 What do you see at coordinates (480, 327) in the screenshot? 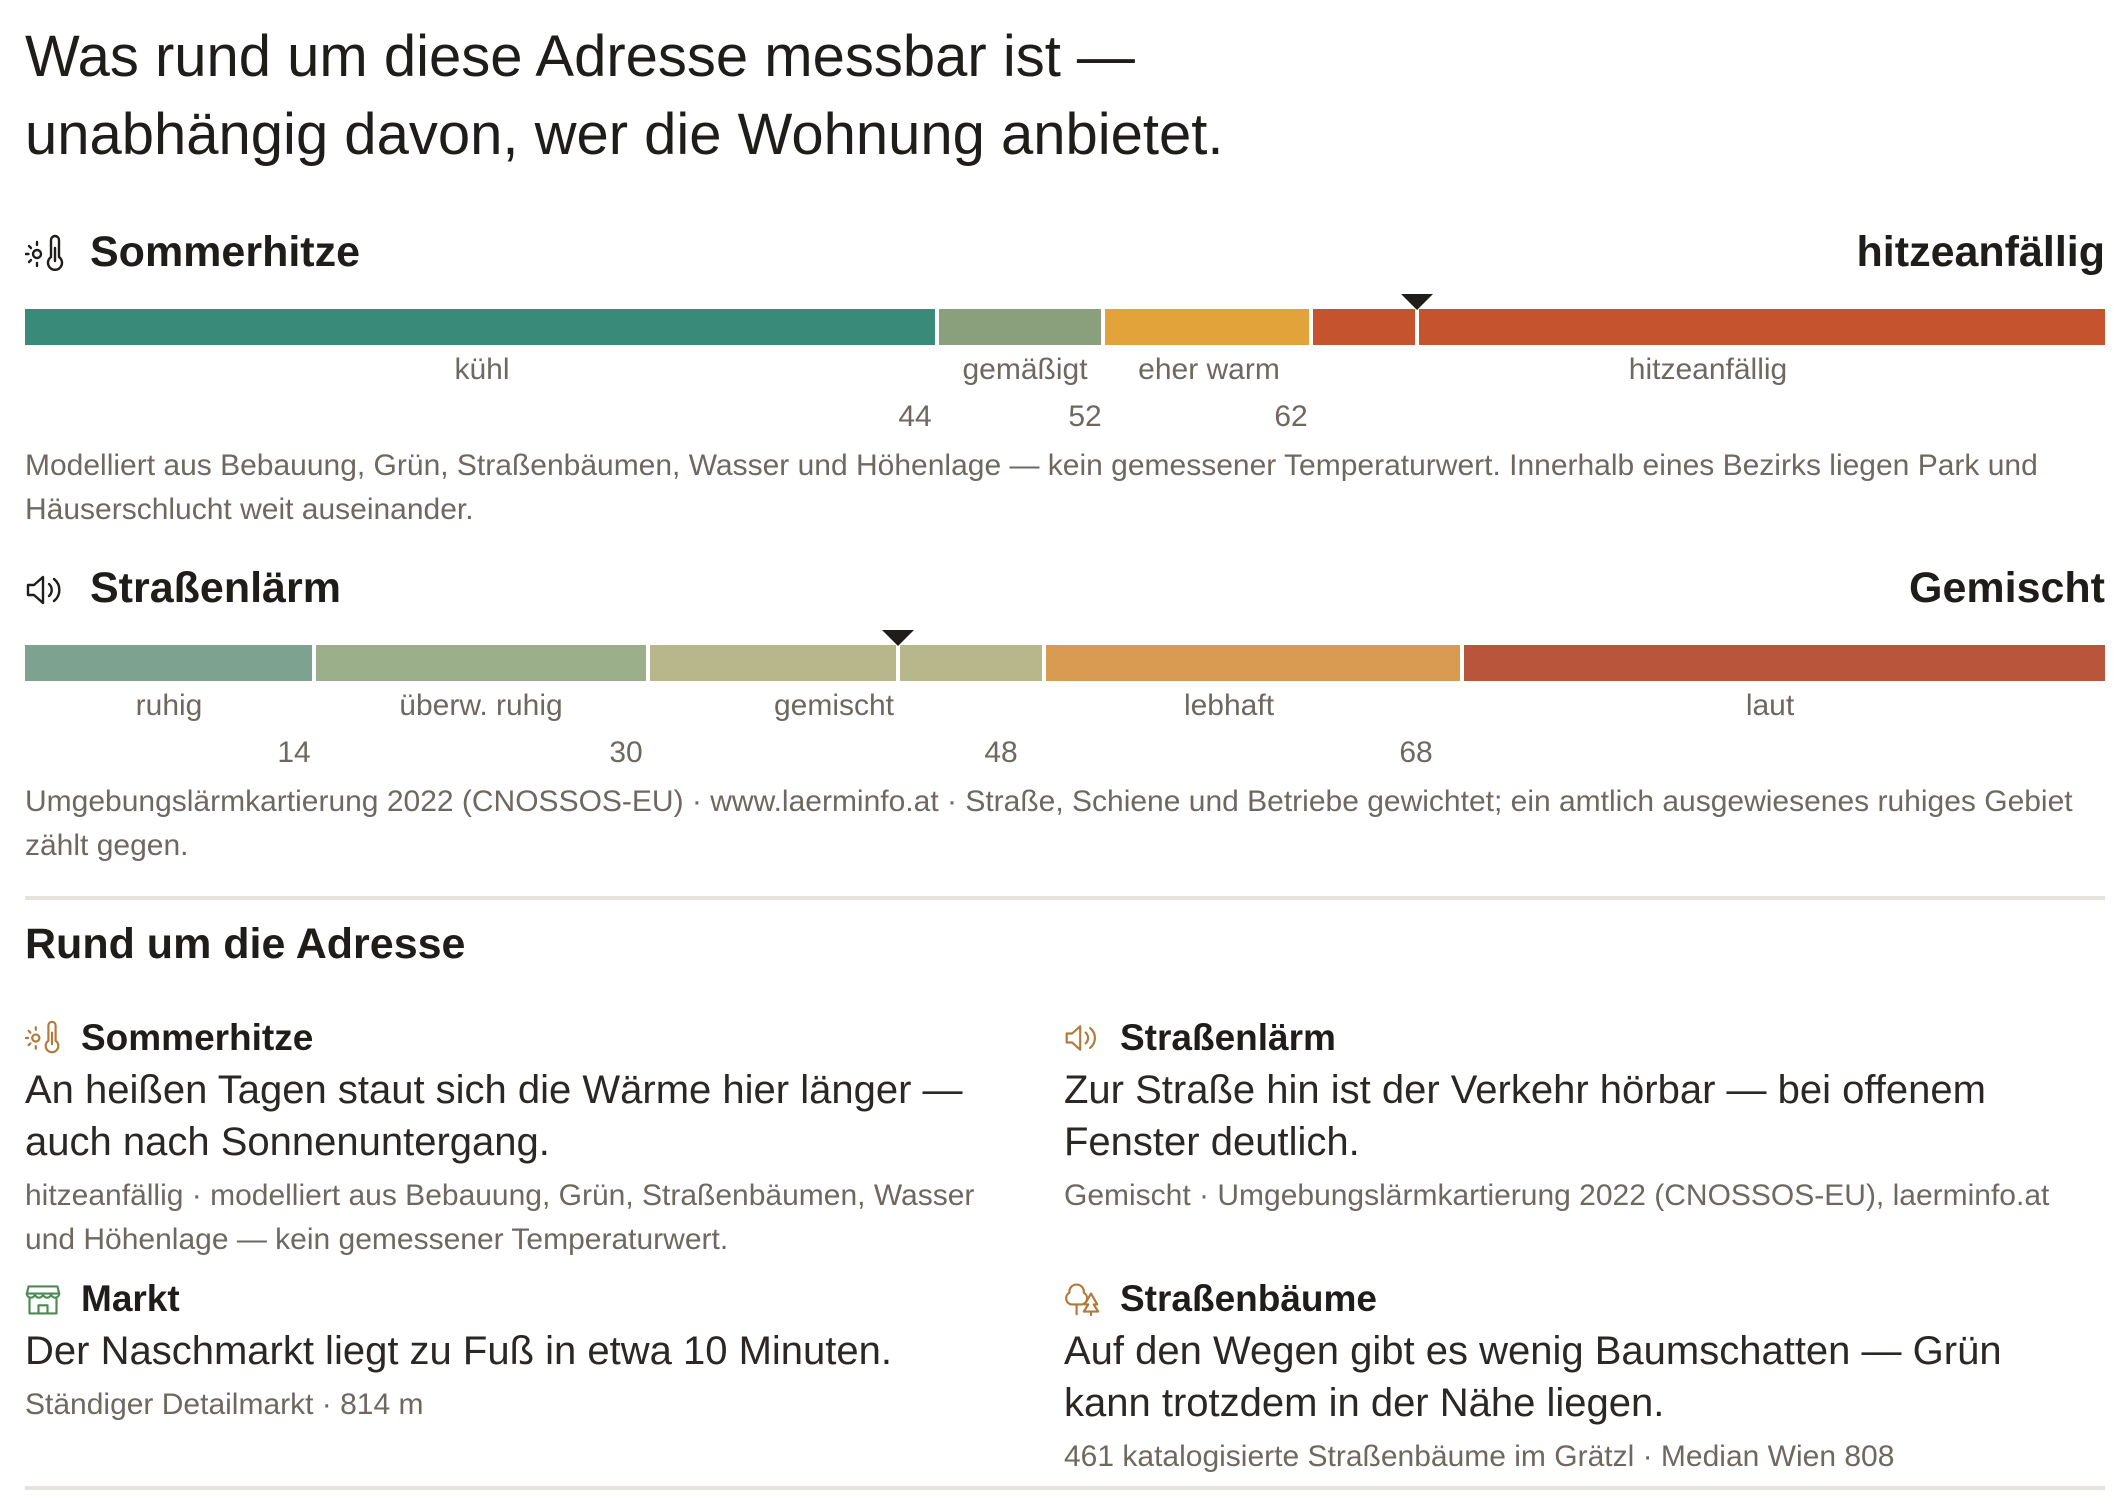
I see `heat-segment-kuehl` at bounding box center [480, 327].